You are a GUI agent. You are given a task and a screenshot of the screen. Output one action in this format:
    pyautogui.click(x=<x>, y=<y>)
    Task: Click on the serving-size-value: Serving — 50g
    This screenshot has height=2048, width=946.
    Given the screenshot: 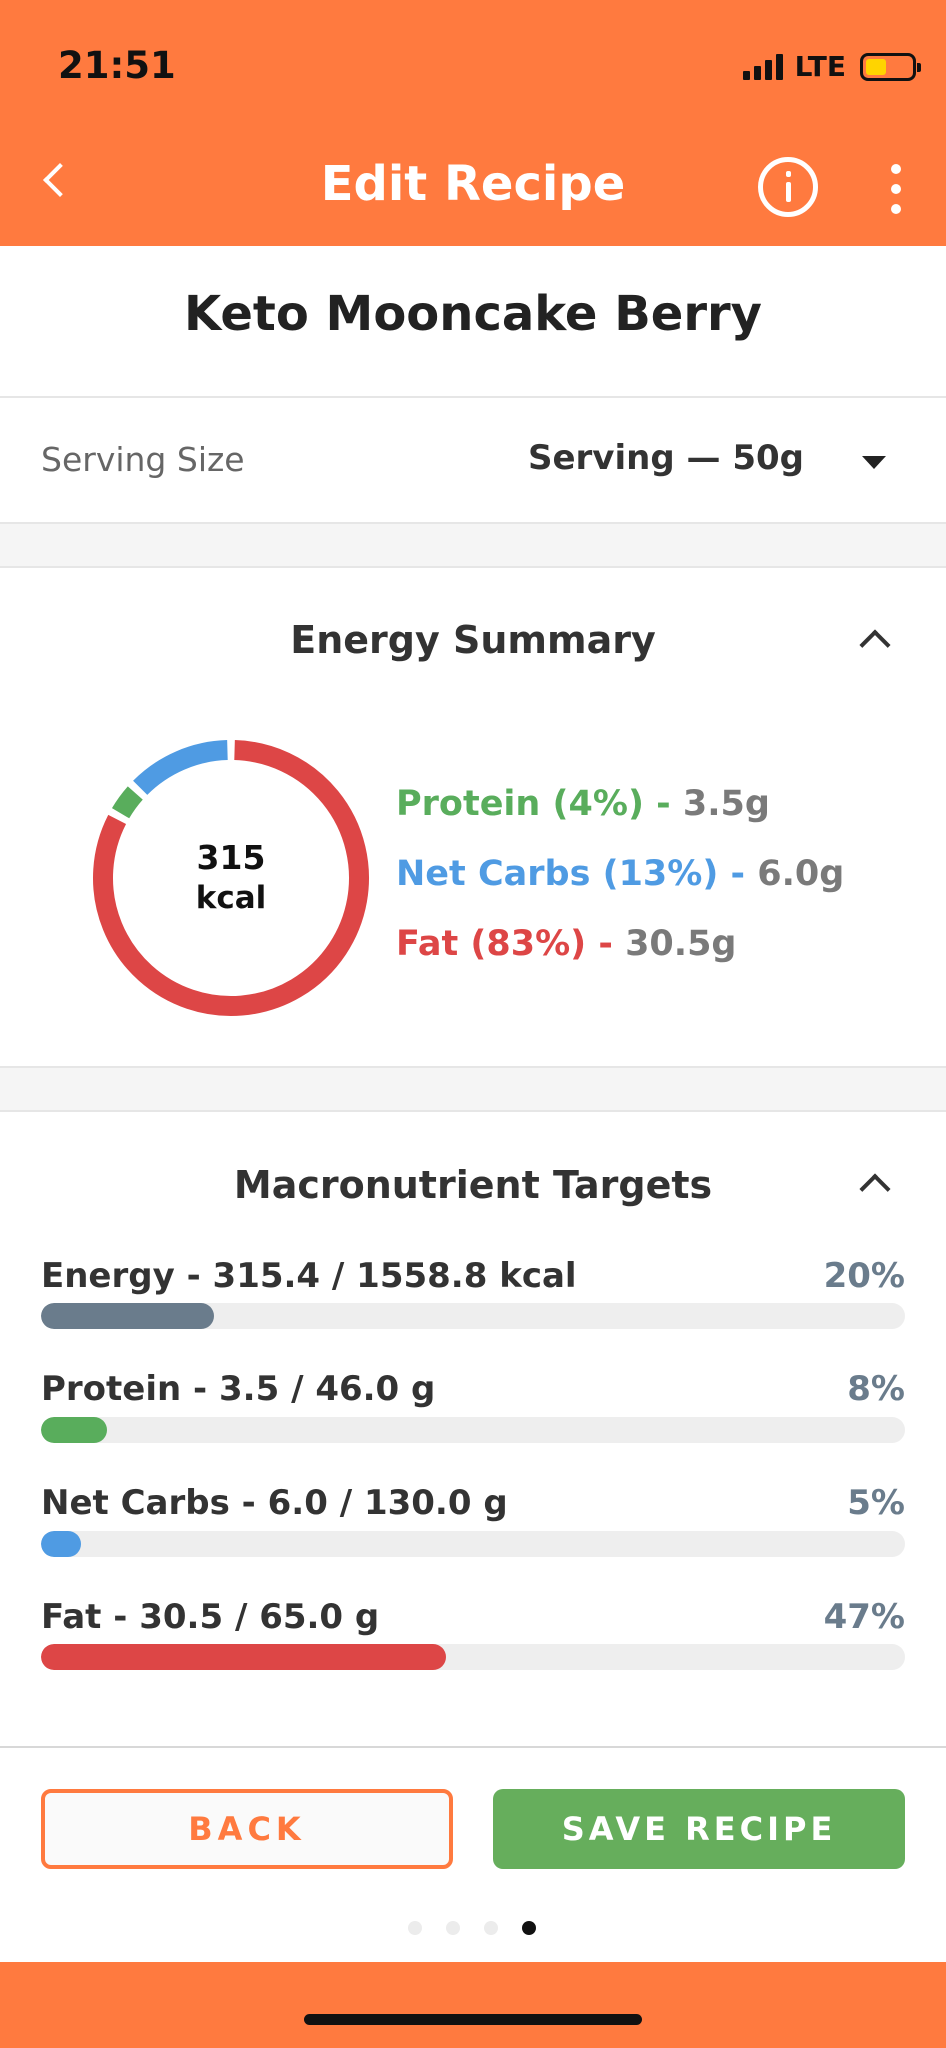 What is the action you would take?
    pyautogui.click(x=665, y=458)
    